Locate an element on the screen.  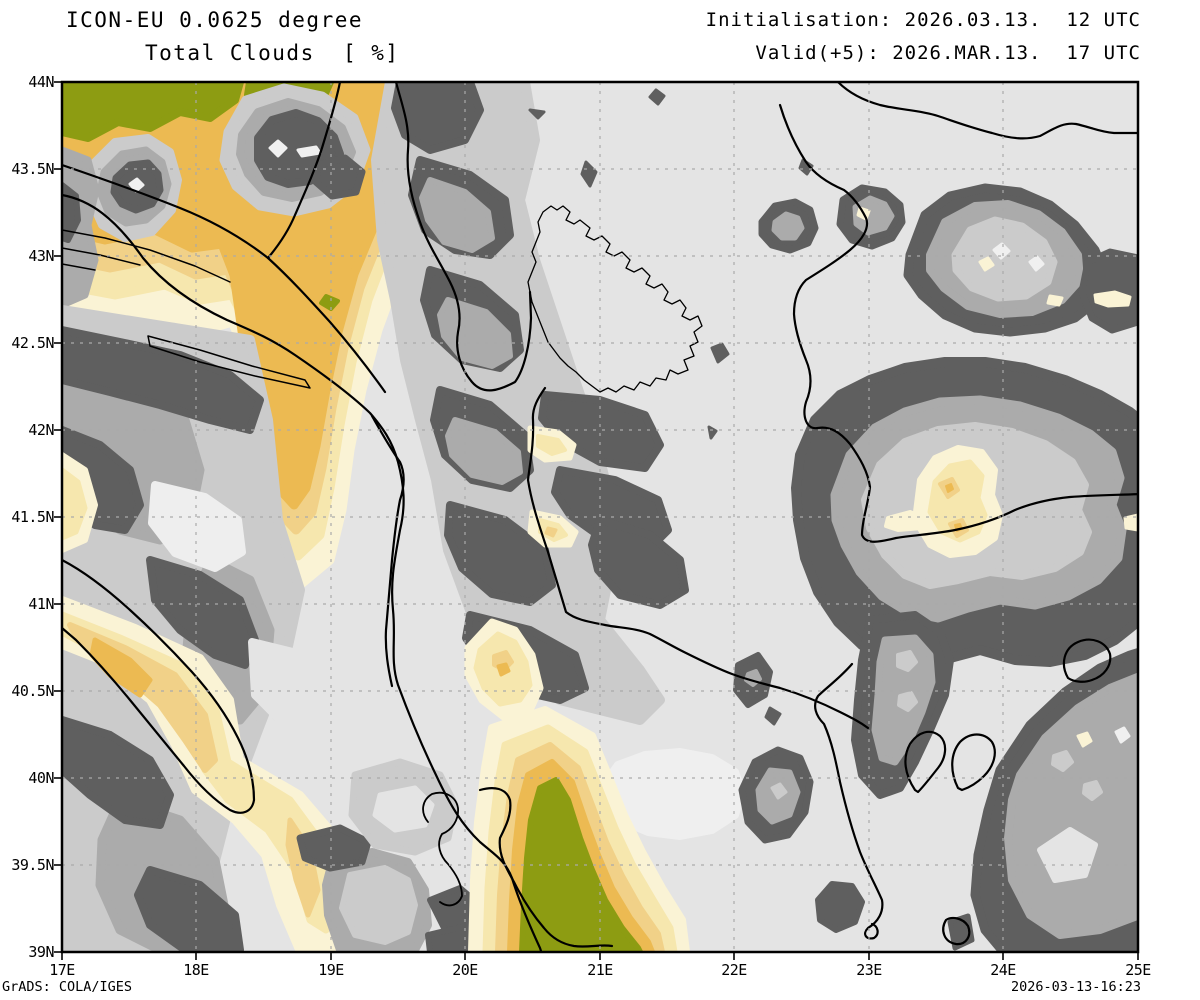
valid-label: Valid(+5): 2026.MAR.13. 17 UTC is located at coordinates (948, 53).